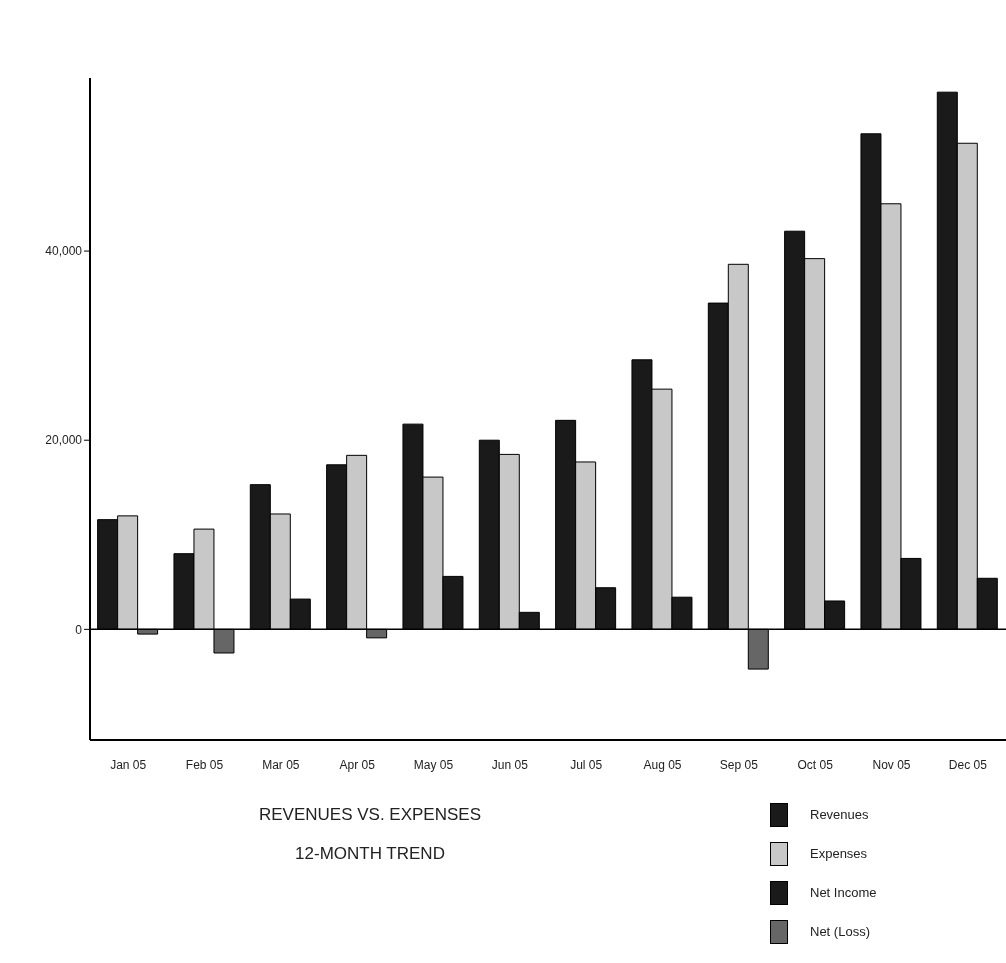 The width and height of the screenshot is (1006, 963). I want to click on x-tick-label: Jul 05, so click(586, 764).